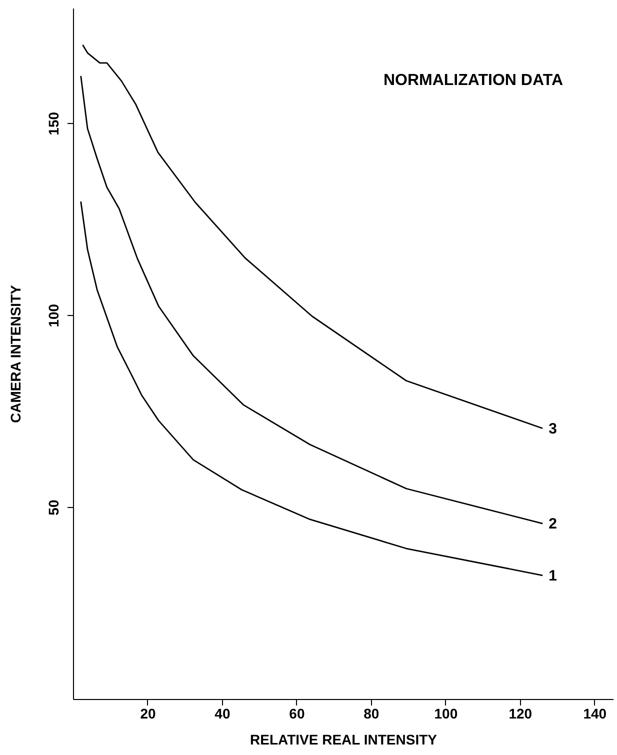  Describe the element at coordinates (148, 714) in the screenshot. I see `x-tick-label: 20` at that location.